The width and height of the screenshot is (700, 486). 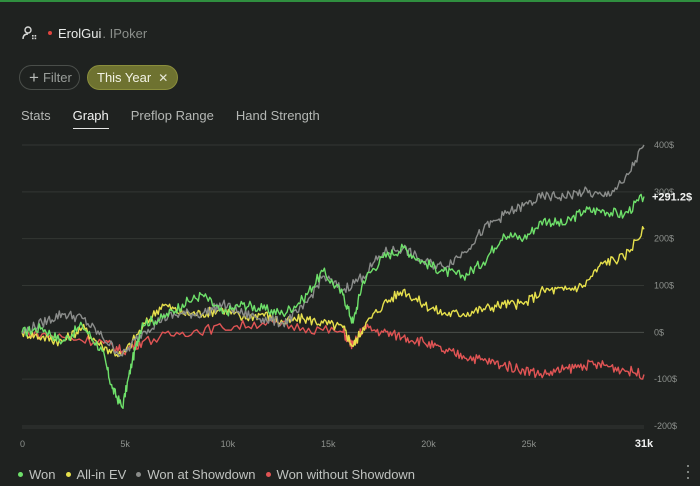 What do you see at coordinates (350, 1) in the screenshot?
I see `top-accent-line` at bounding box center [350, 1].